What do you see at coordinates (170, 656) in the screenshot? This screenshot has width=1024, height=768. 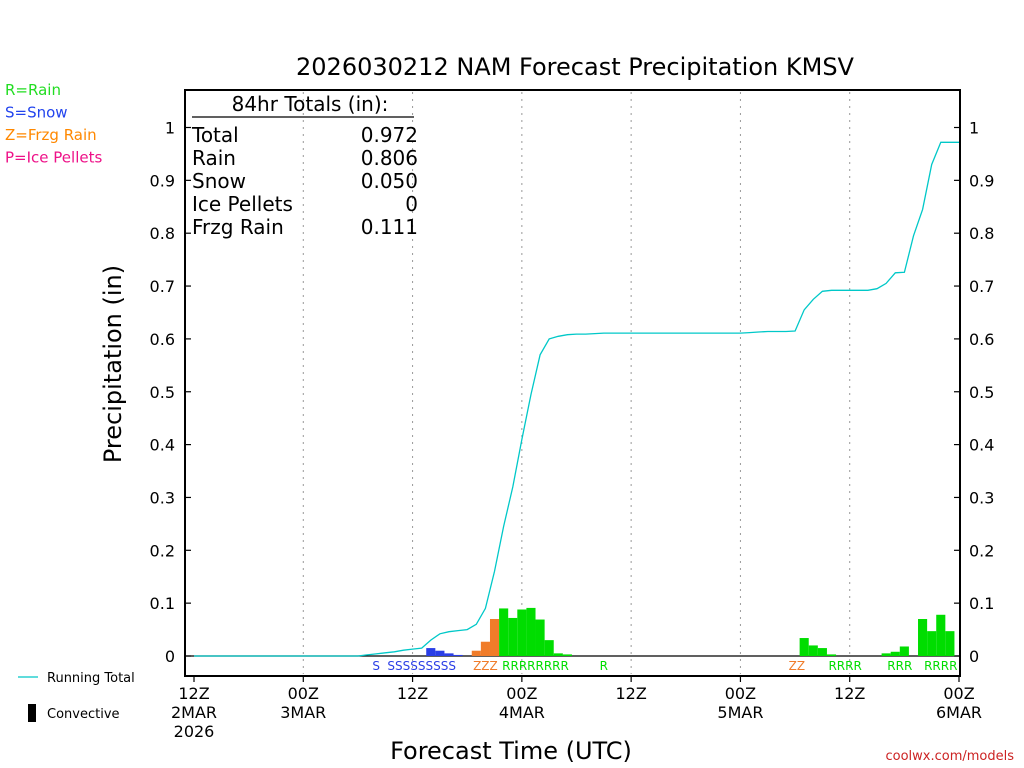 I see `y-tick-label: 0` at bounding box center [170, 656].